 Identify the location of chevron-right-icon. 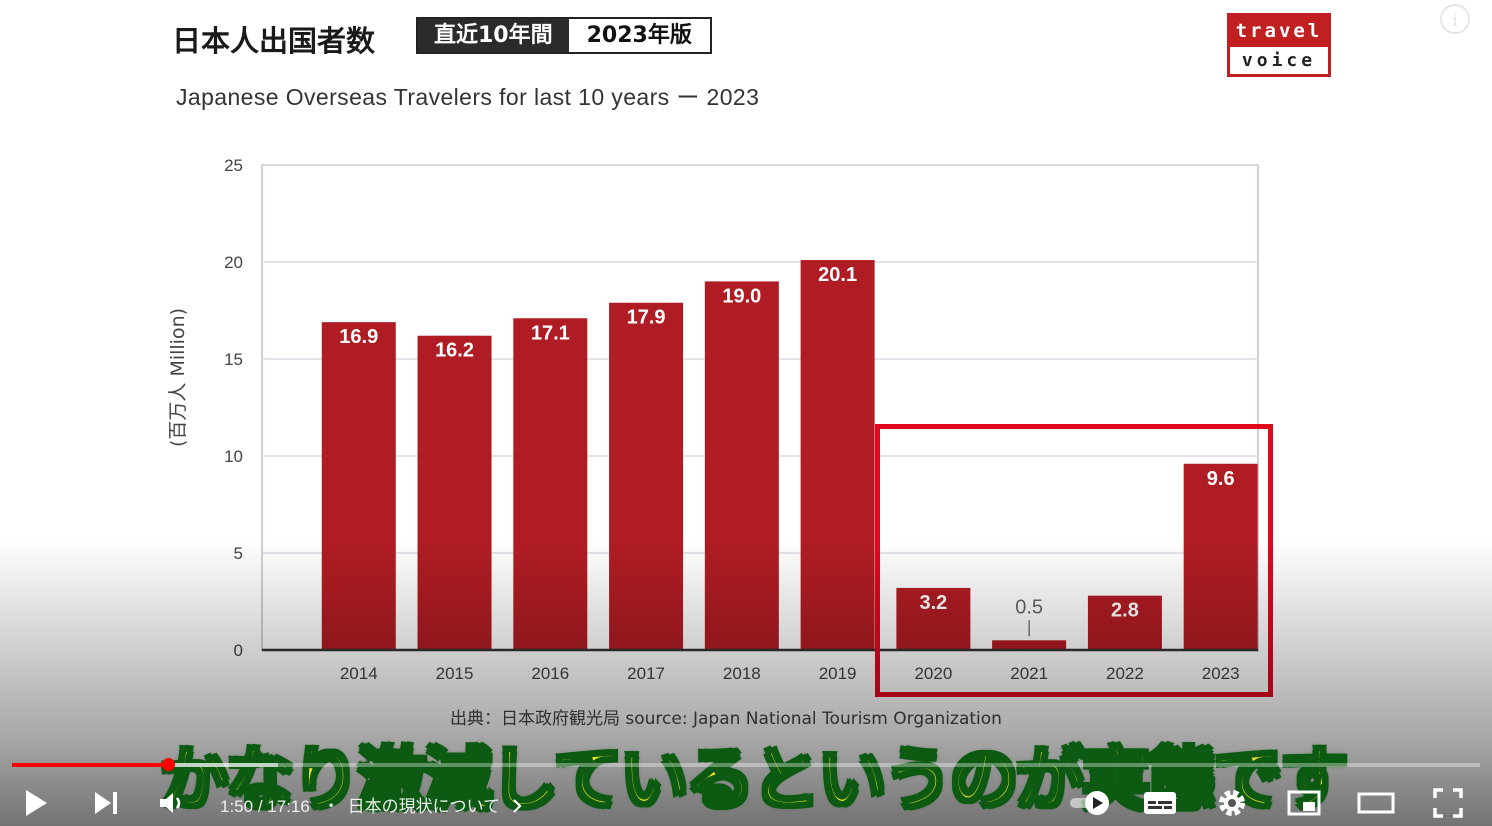
(517, 806).